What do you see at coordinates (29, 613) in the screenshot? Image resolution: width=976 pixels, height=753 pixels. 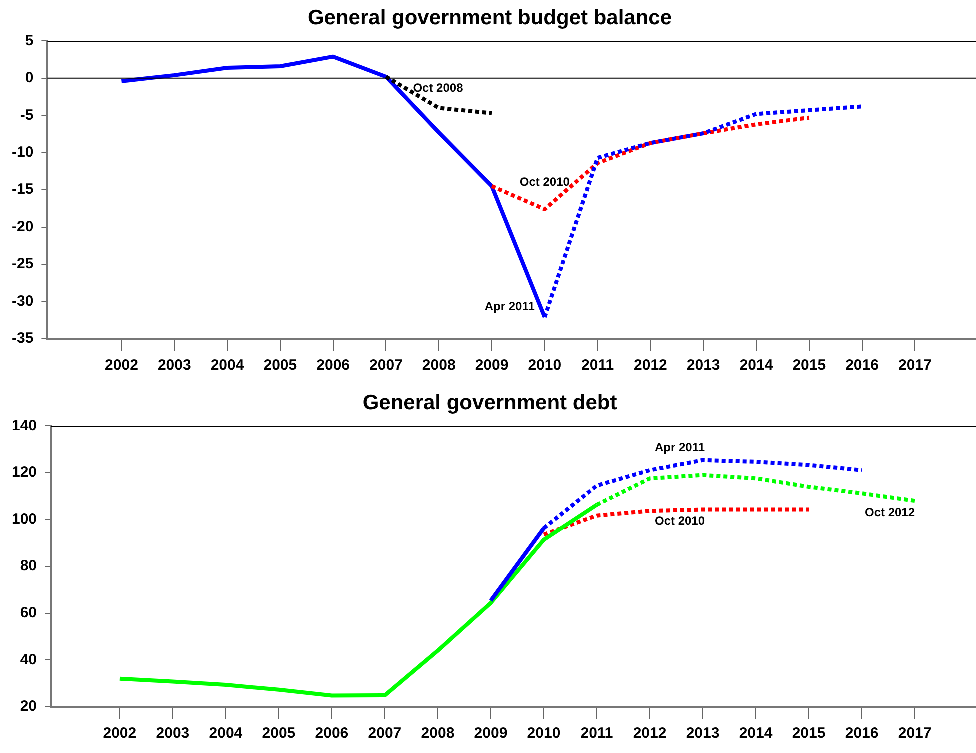 I see `y-tick-label: 60` at bounding box center [29, 613].